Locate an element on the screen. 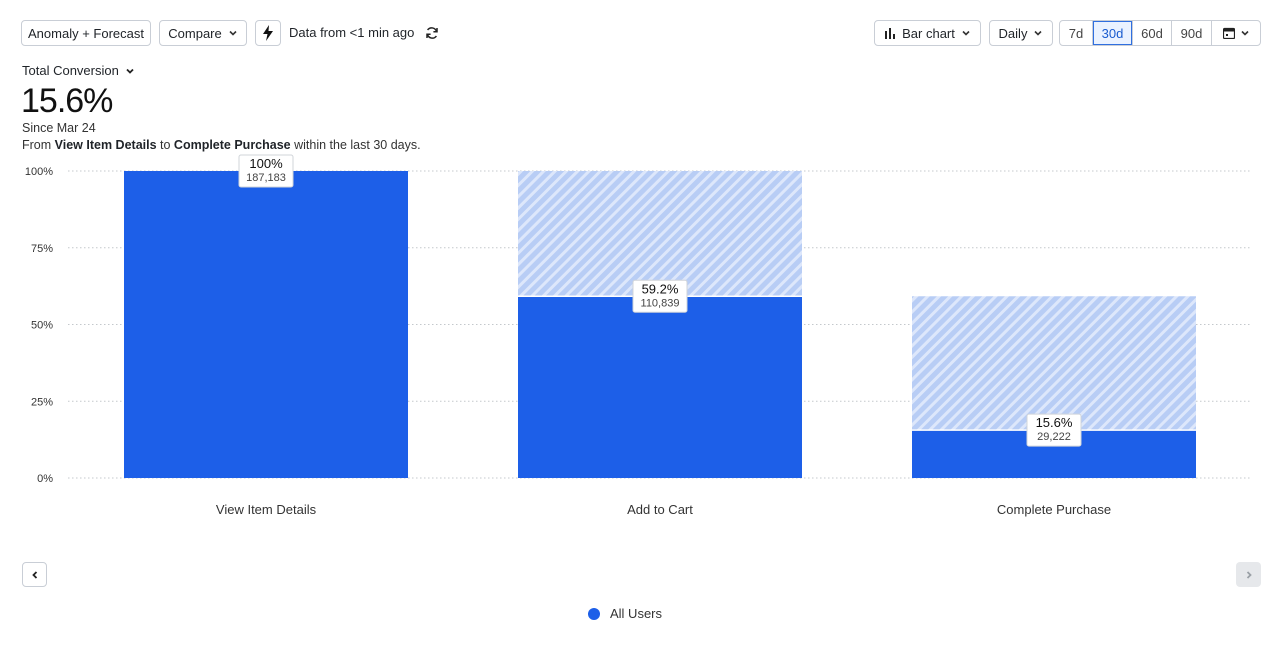 This screenshot has width=1280, height=653. date-range-selector: 7d 30d 60d 90d is located at coordinates (1160, 33).